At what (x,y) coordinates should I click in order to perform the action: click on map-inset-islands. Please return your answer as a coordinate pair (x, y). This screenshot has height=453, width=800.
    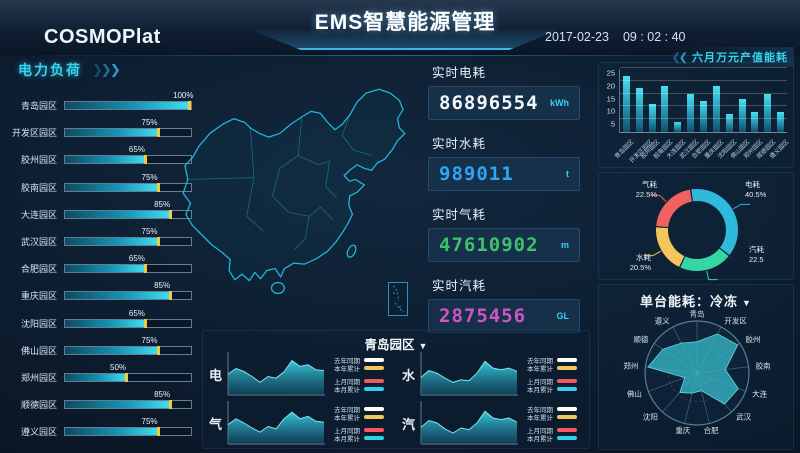
    Looking at the image, I should click on (398, 299).